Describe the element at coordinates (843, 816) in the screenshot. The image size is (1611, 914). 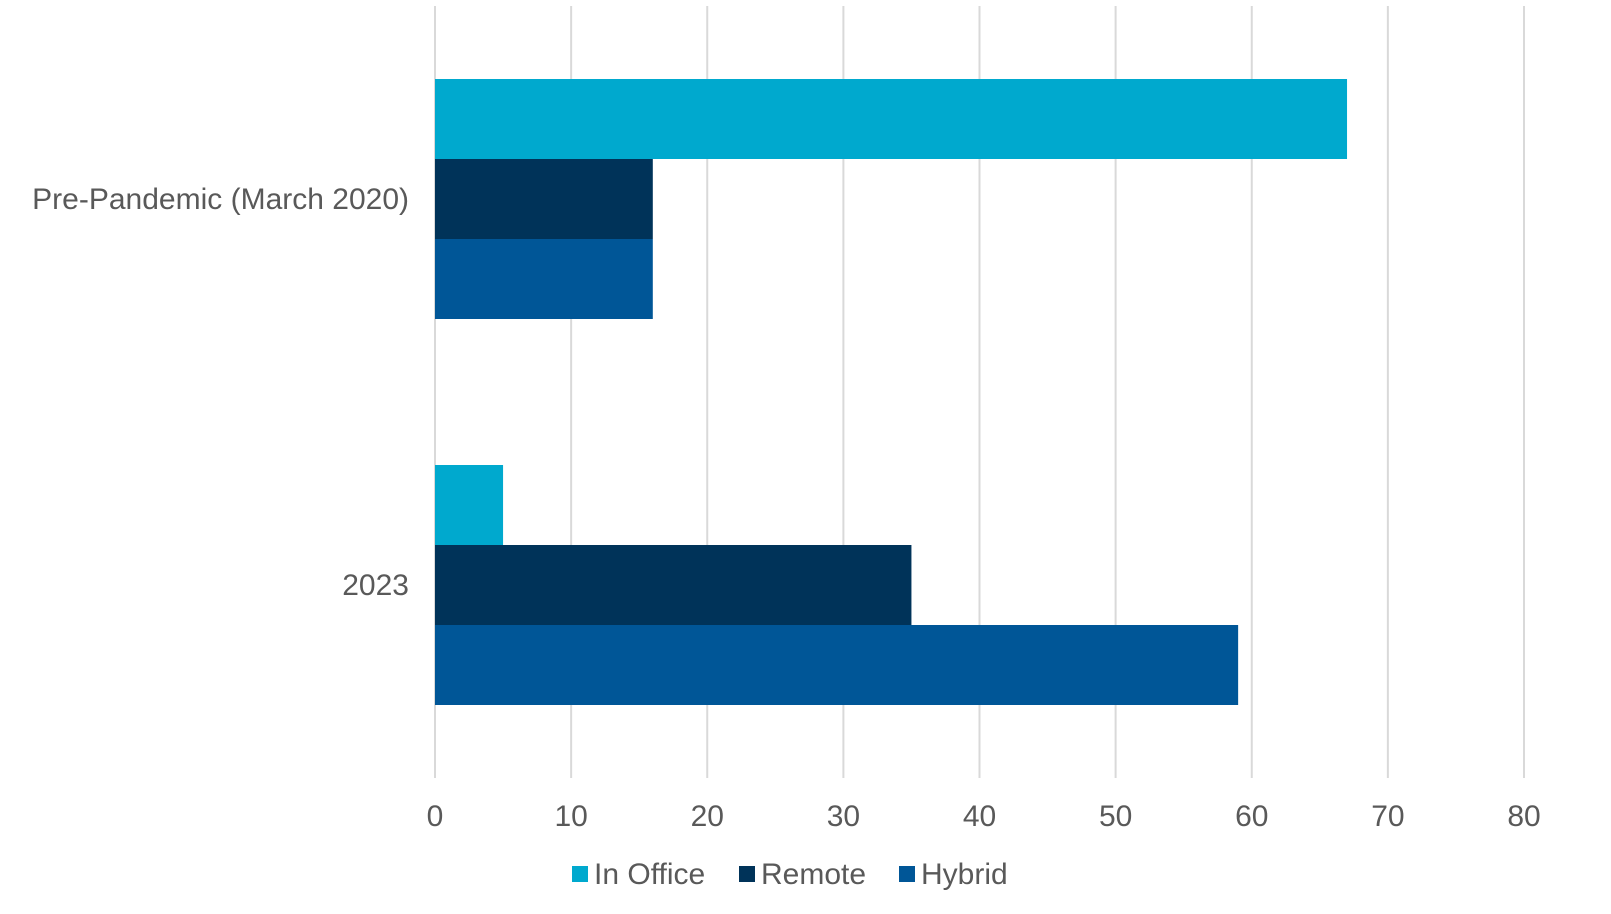
I see `x-tick-label: 30` at that location.